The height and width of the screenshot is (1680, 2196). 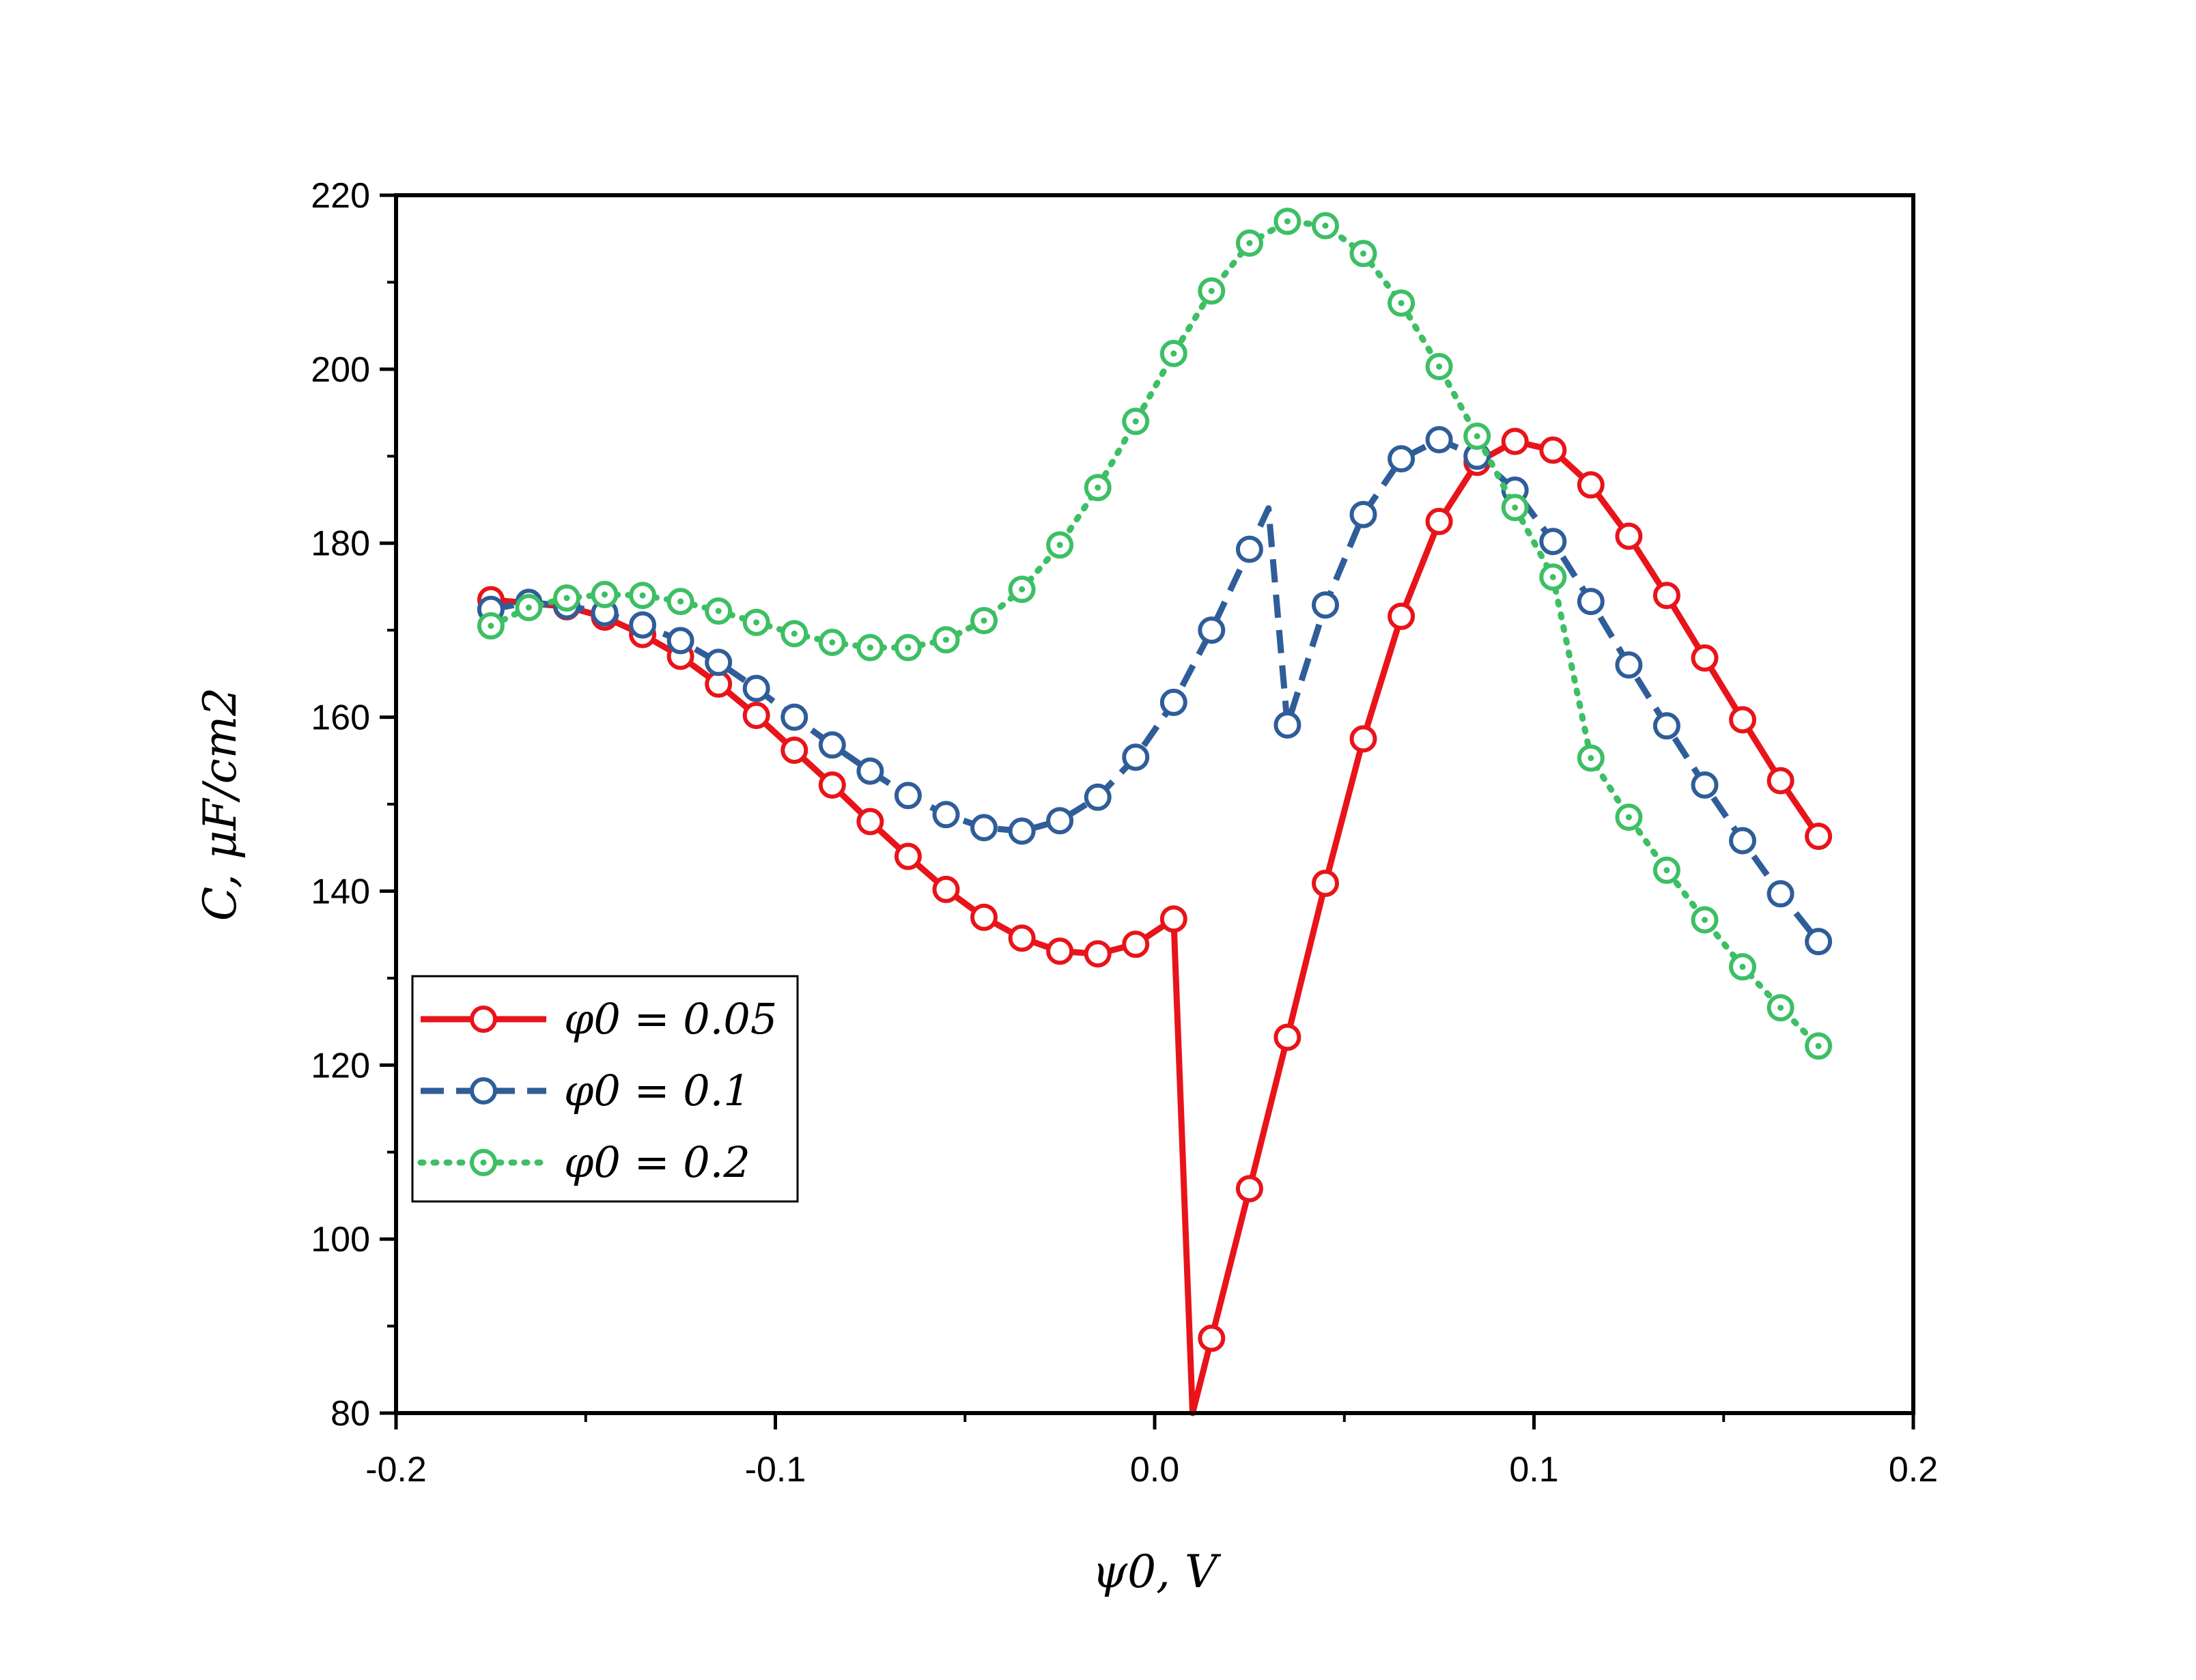 What do you see at coordinates (341, 370) in the screenshot?
I see `y-tick-label: 200` at bounding box center [341, 370].